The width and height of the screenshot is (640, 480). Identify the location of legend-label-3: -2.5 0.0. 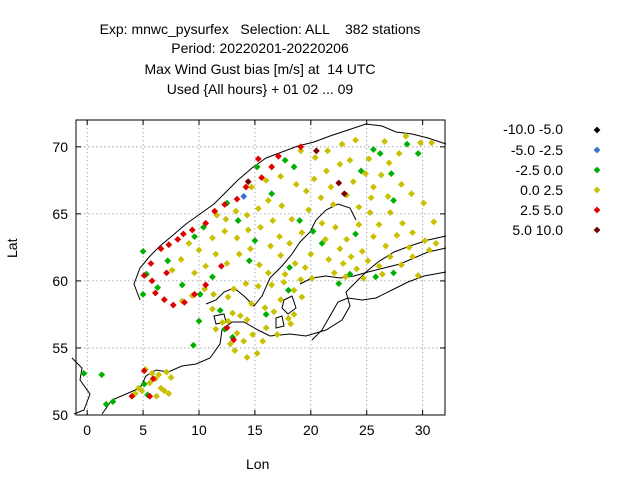
(539, 170).